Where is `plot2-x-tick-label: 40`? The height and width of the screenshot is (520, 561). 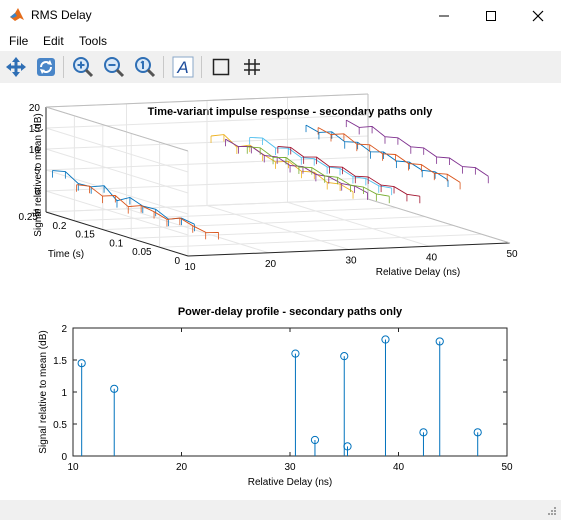 plot2-x-tick-label: 40 is located at coordinates (399, 467).